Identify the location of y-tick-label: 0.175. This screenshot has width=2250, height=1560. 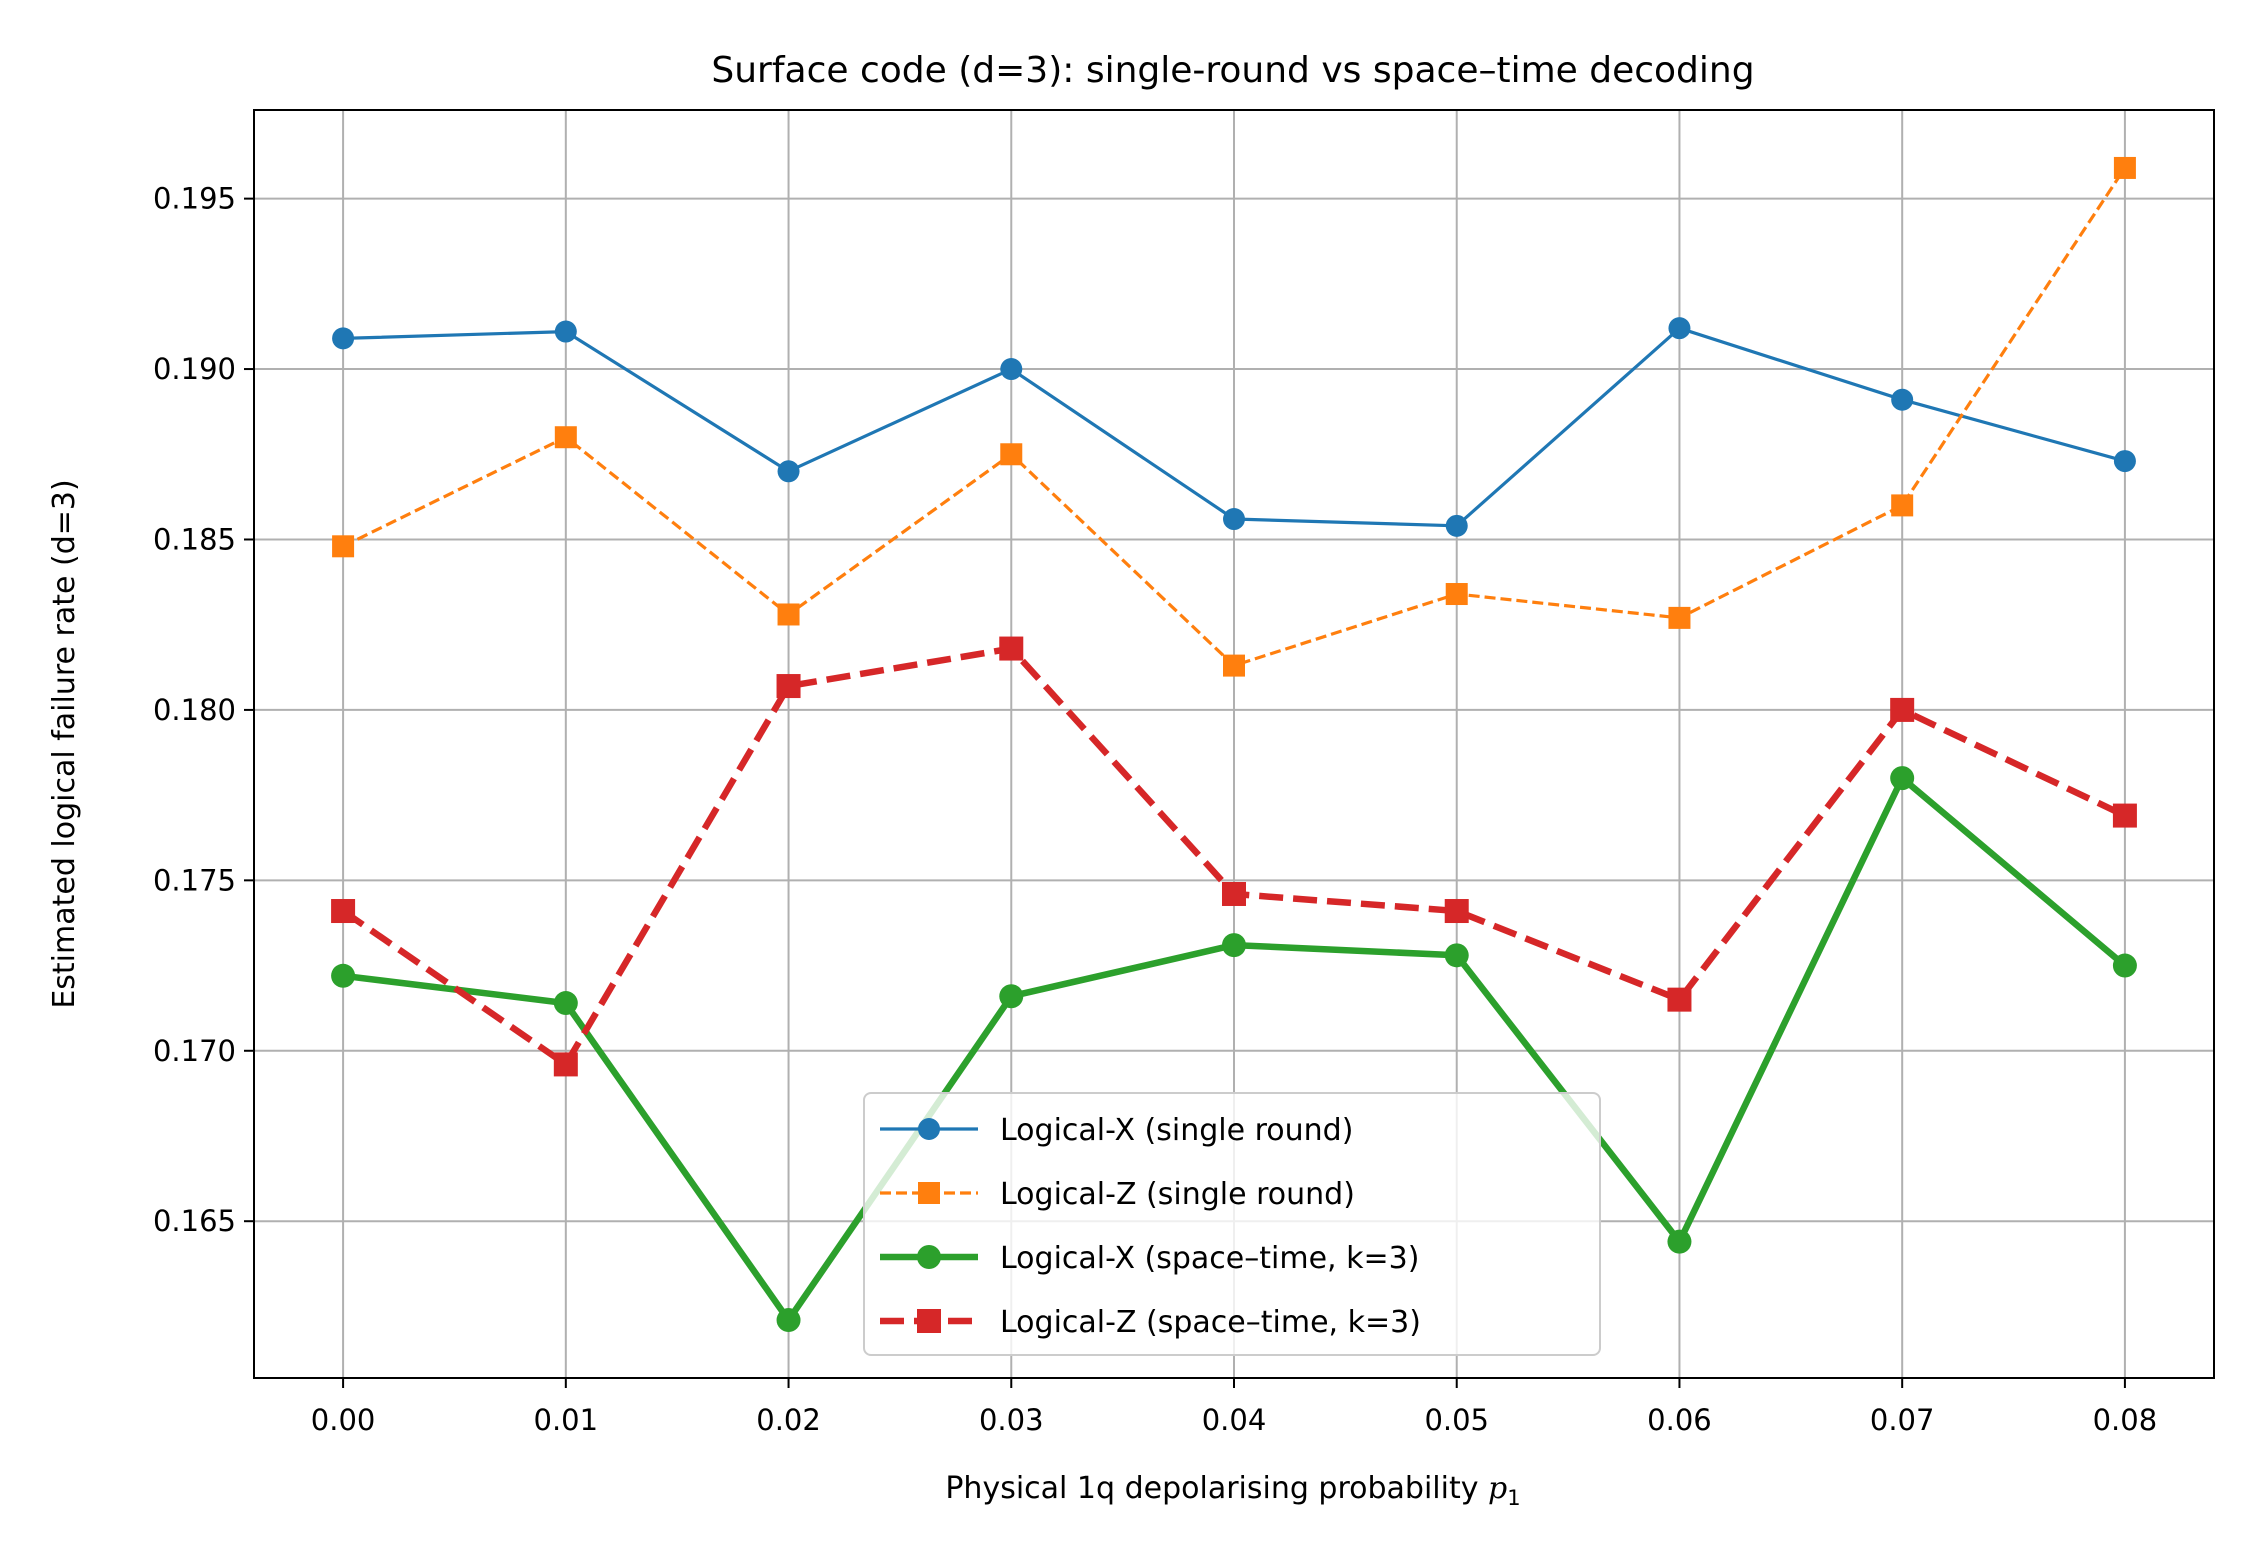
(194, 880).